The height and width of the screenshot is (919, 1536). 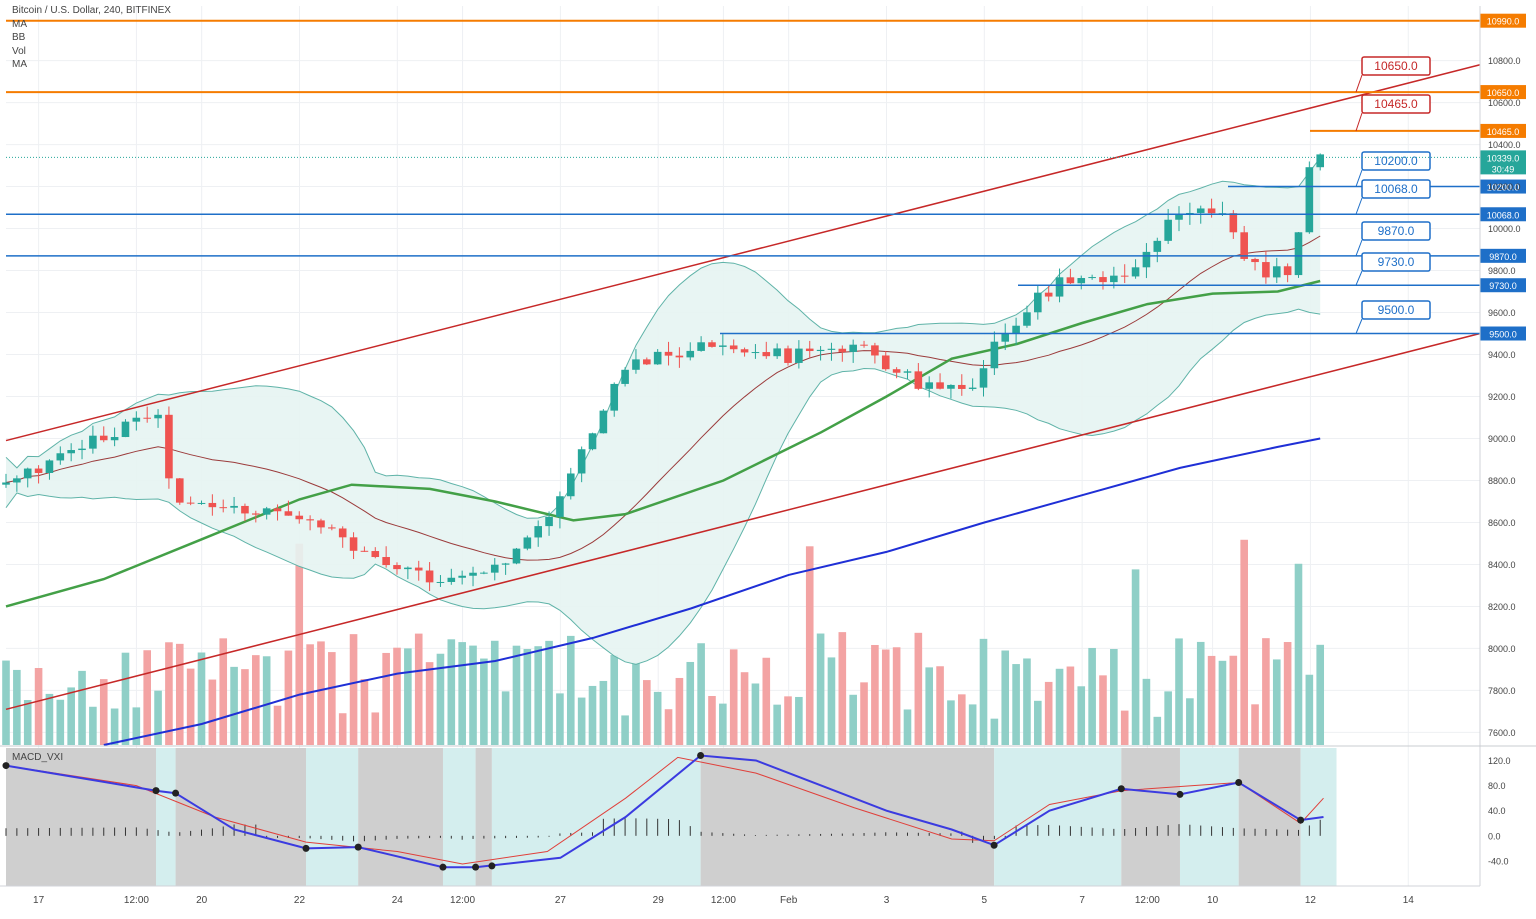 What do you see at coordinates (1396, 231) in the screenshot?
I see `callout-text: 9870.0` at bounding box center [1396, 231].